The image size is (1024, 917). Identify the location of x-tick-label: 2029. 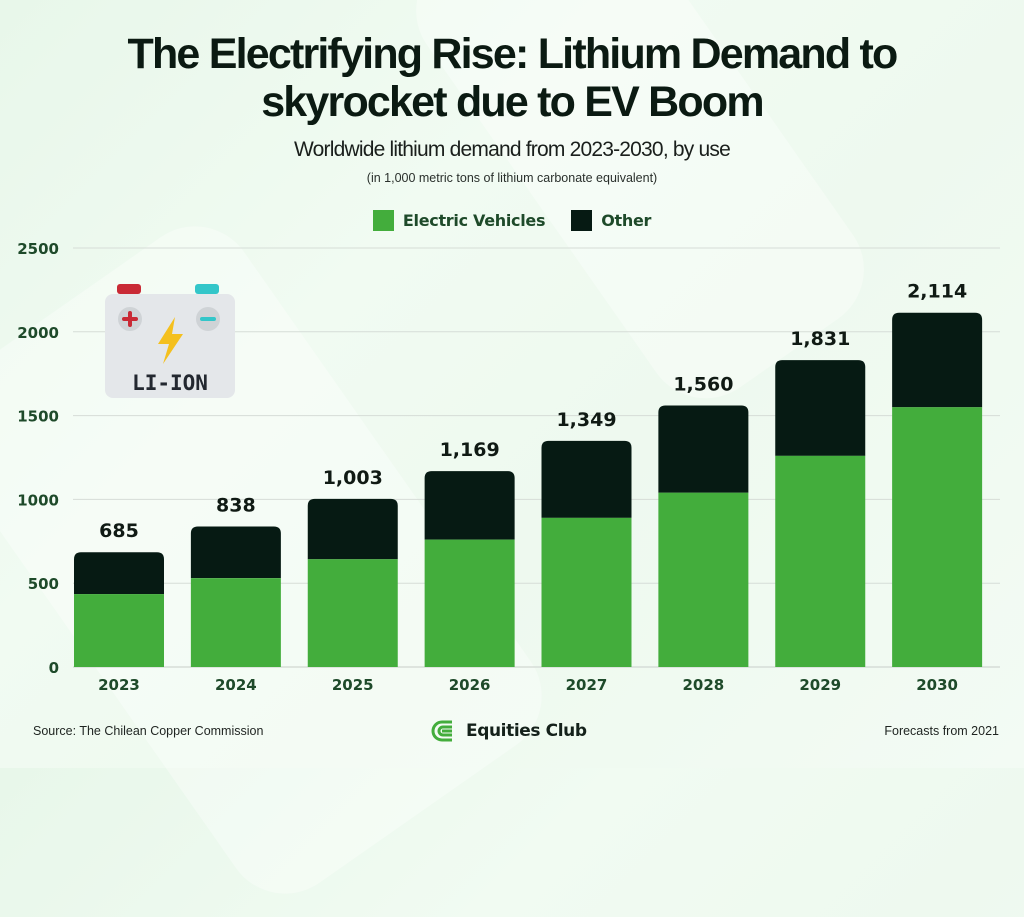
(820, 685).